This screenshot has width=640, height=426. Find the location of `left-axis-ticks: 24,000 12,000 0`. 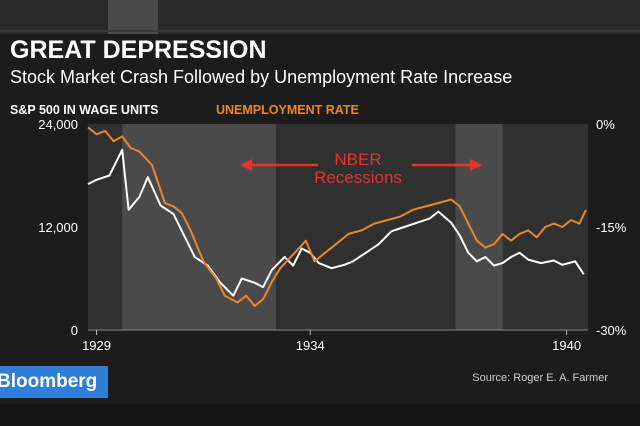

left-axis-ticks: 24,000 12,000 0 is located at coordinates (58, 228).